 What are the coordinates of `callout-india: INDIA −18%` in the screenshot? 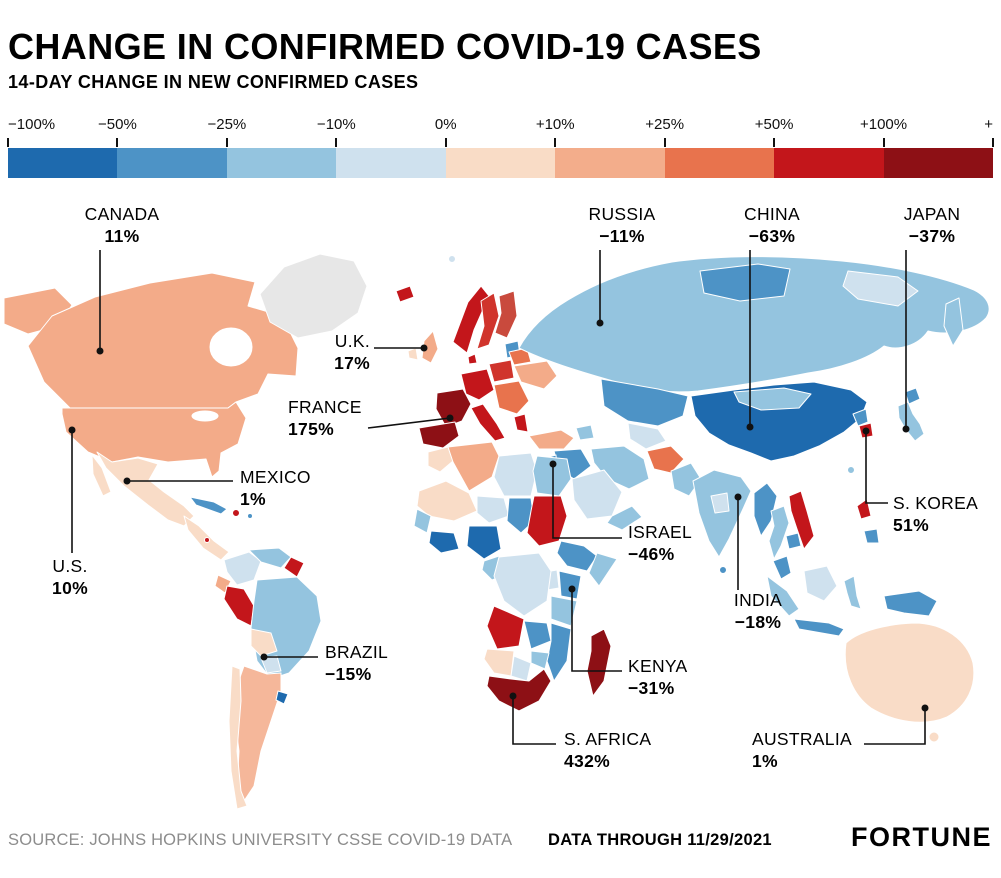 It's located at (758, 611).